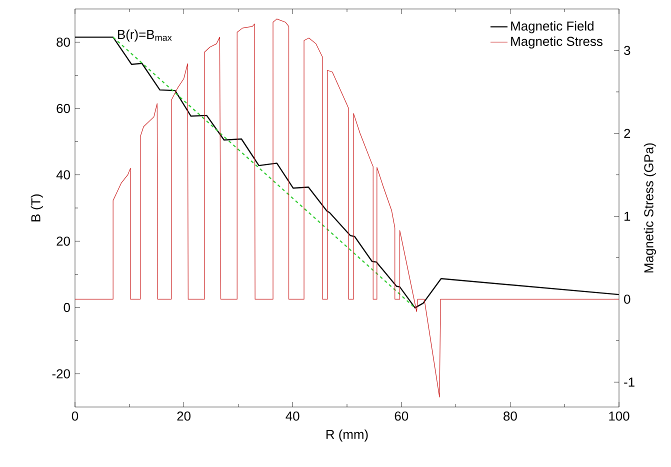 The width and height of the screenshot is (671, 467). What do you see at coordinates (145, 36) in the screenshot?
I see `annotation: B(r)=B$_{max}$` at bounding box center [145, 36].